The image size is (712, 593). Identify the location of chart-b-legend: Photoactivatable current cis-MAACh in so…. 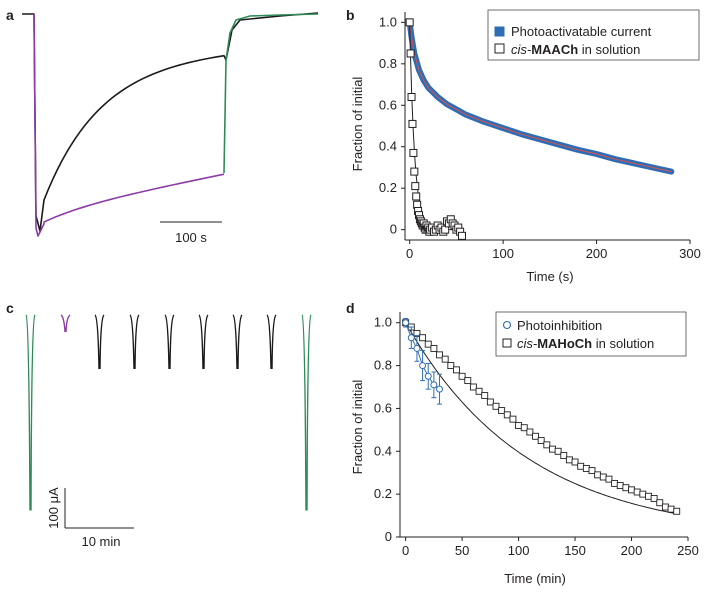
(593, 35).